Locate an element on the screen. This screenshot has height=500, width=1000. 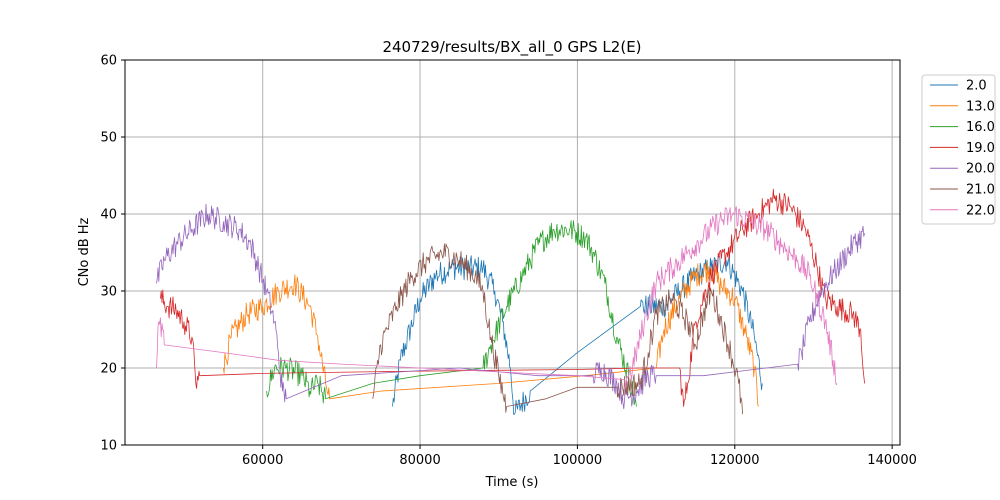
series-line-16.0 is located at coordinates (451, 313).